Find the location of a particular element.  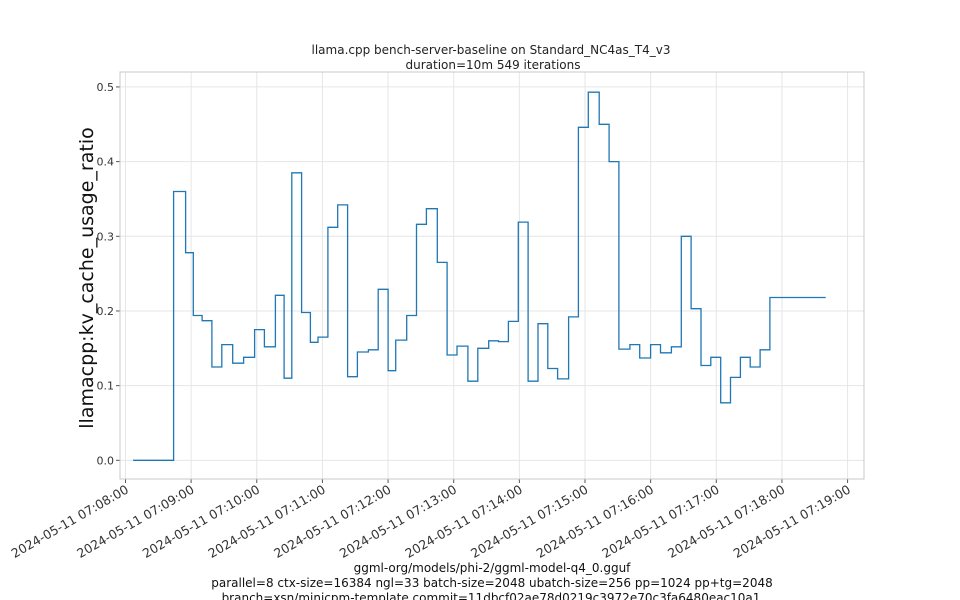

y-tick-label: 0.0 is located at coordinates (106, 460).